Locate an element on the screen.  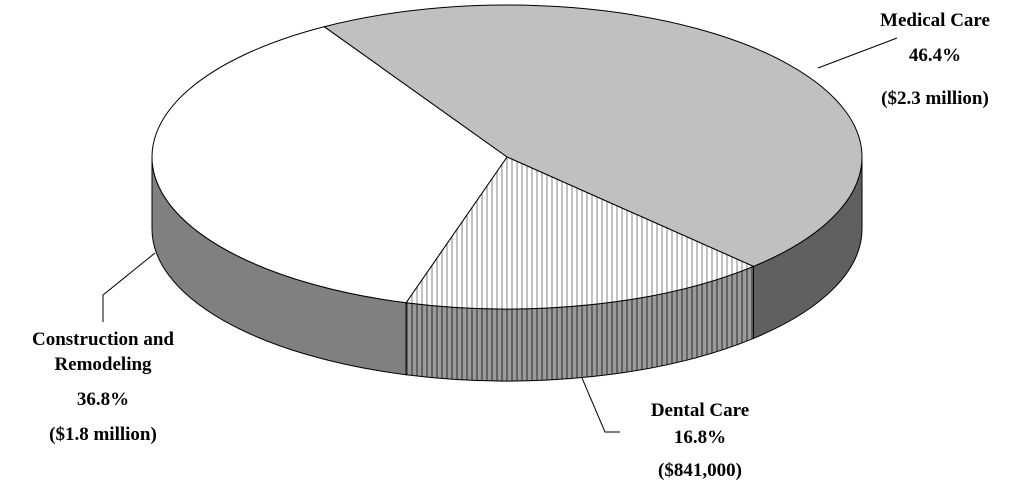
slice-label: Dental Care 16.8% ($841,000) is located at coordinates (700, 440).